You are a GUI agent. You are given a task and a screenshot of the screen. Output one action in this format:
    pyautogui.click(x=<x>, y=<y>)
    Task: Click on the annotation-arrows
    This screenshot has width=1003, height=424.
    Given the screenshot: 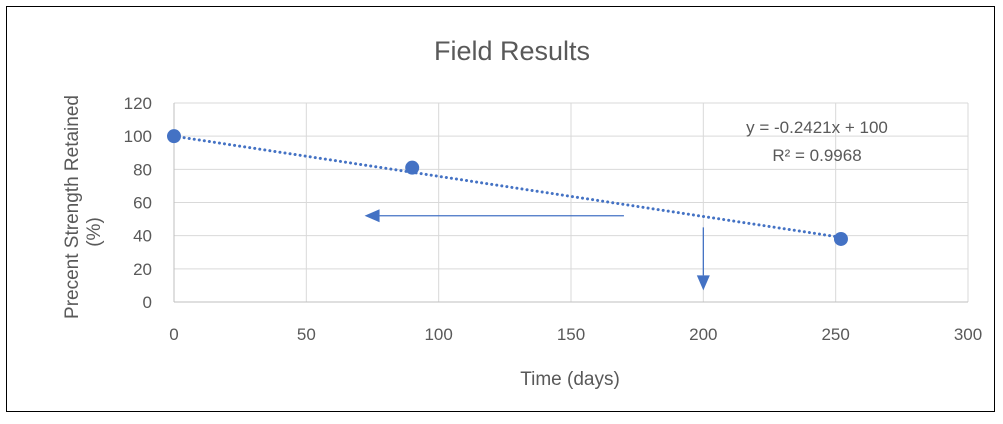 What is the action you would take?
    pyautogui.click(x=537, y=250)
    